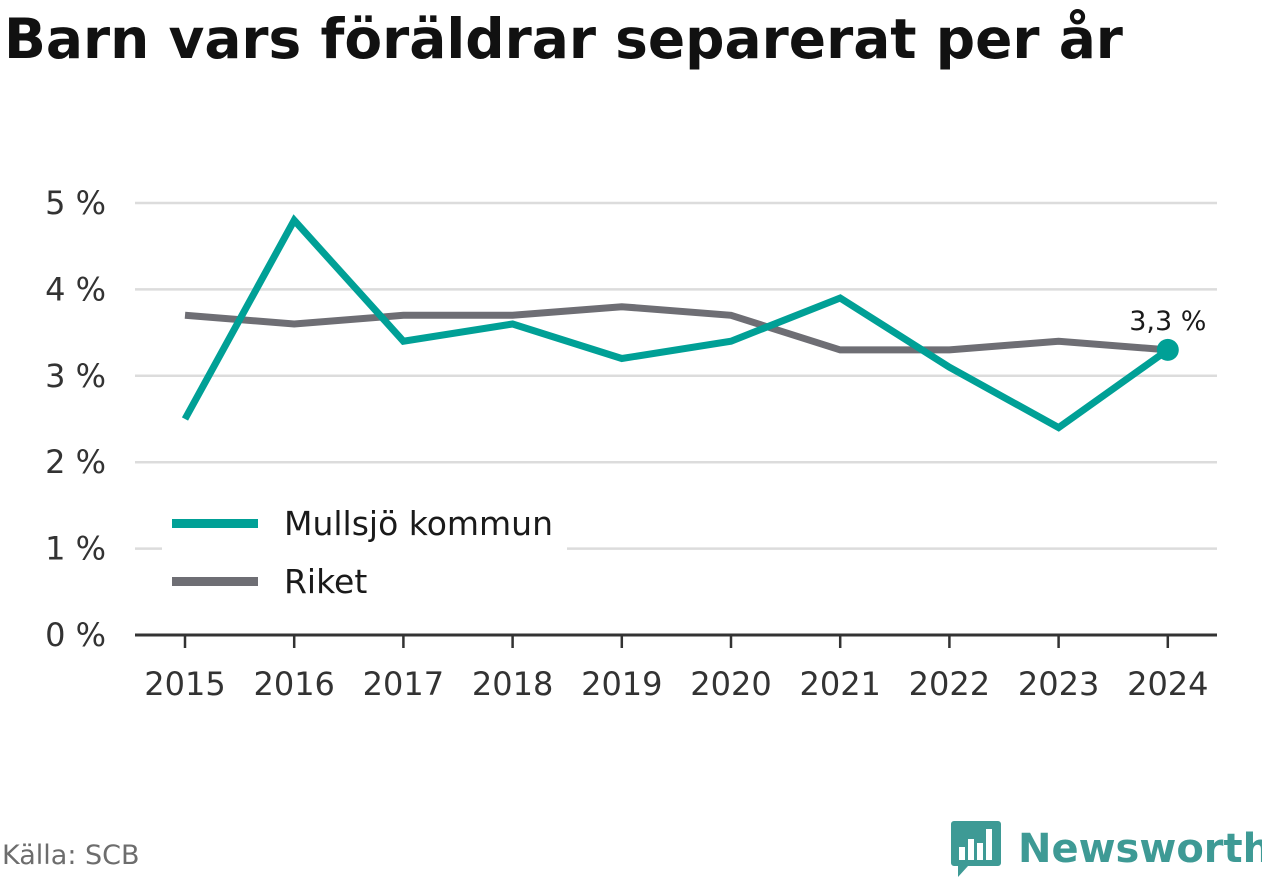 The height and width of the screenshot is (880, 1262). Describe the element at coordinates (75, 635) in the screenshot. I see `y-tick-label-0: 0 %` at that location.